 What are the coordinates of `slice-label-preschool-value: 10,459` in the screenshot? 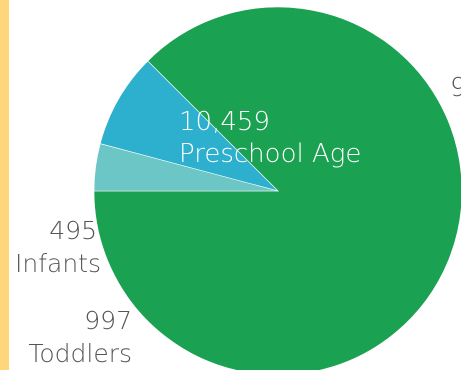 It's located at (224, 122).